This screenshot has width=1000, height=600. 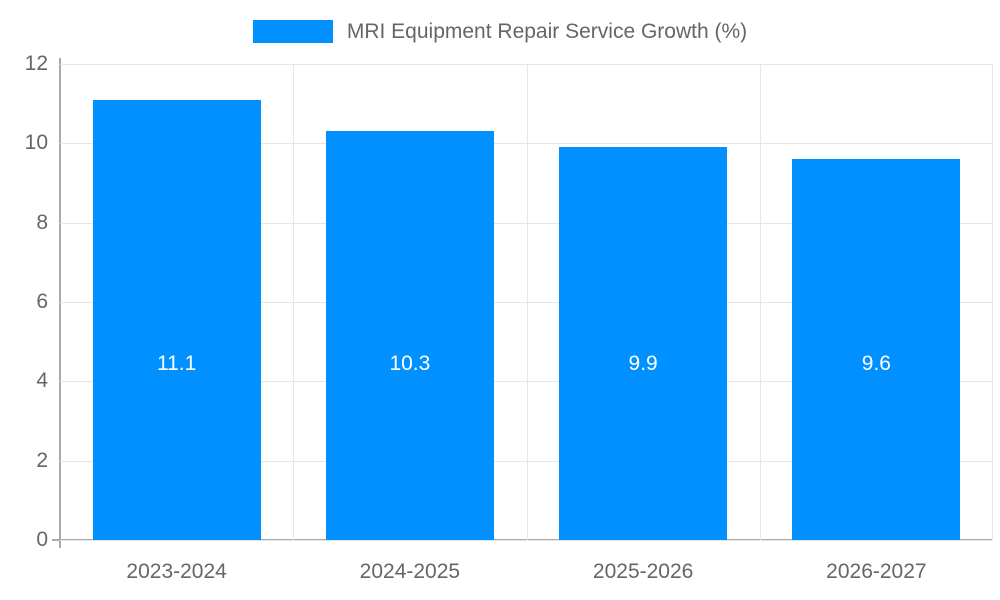 I want to click on chart-legend: MRI Equipment Repair Service Growth (%), so click(x=500, y=31).